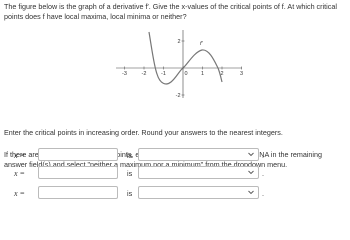 The image size is (350, 240). Describe the element at coordinates (241, 74) in the screenshot. I see `x-tick-label: 3` at that location.